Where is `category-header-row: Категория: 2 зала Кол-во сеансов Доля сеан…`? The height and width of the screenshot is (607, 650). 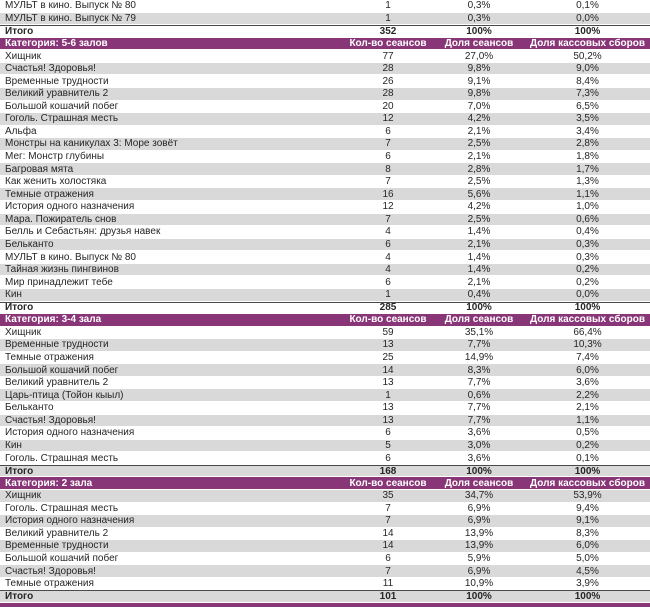 category-header-row: Категория: 2 зала Кол-во сеансов Доля сеан… is located at coordinates (325, 483).